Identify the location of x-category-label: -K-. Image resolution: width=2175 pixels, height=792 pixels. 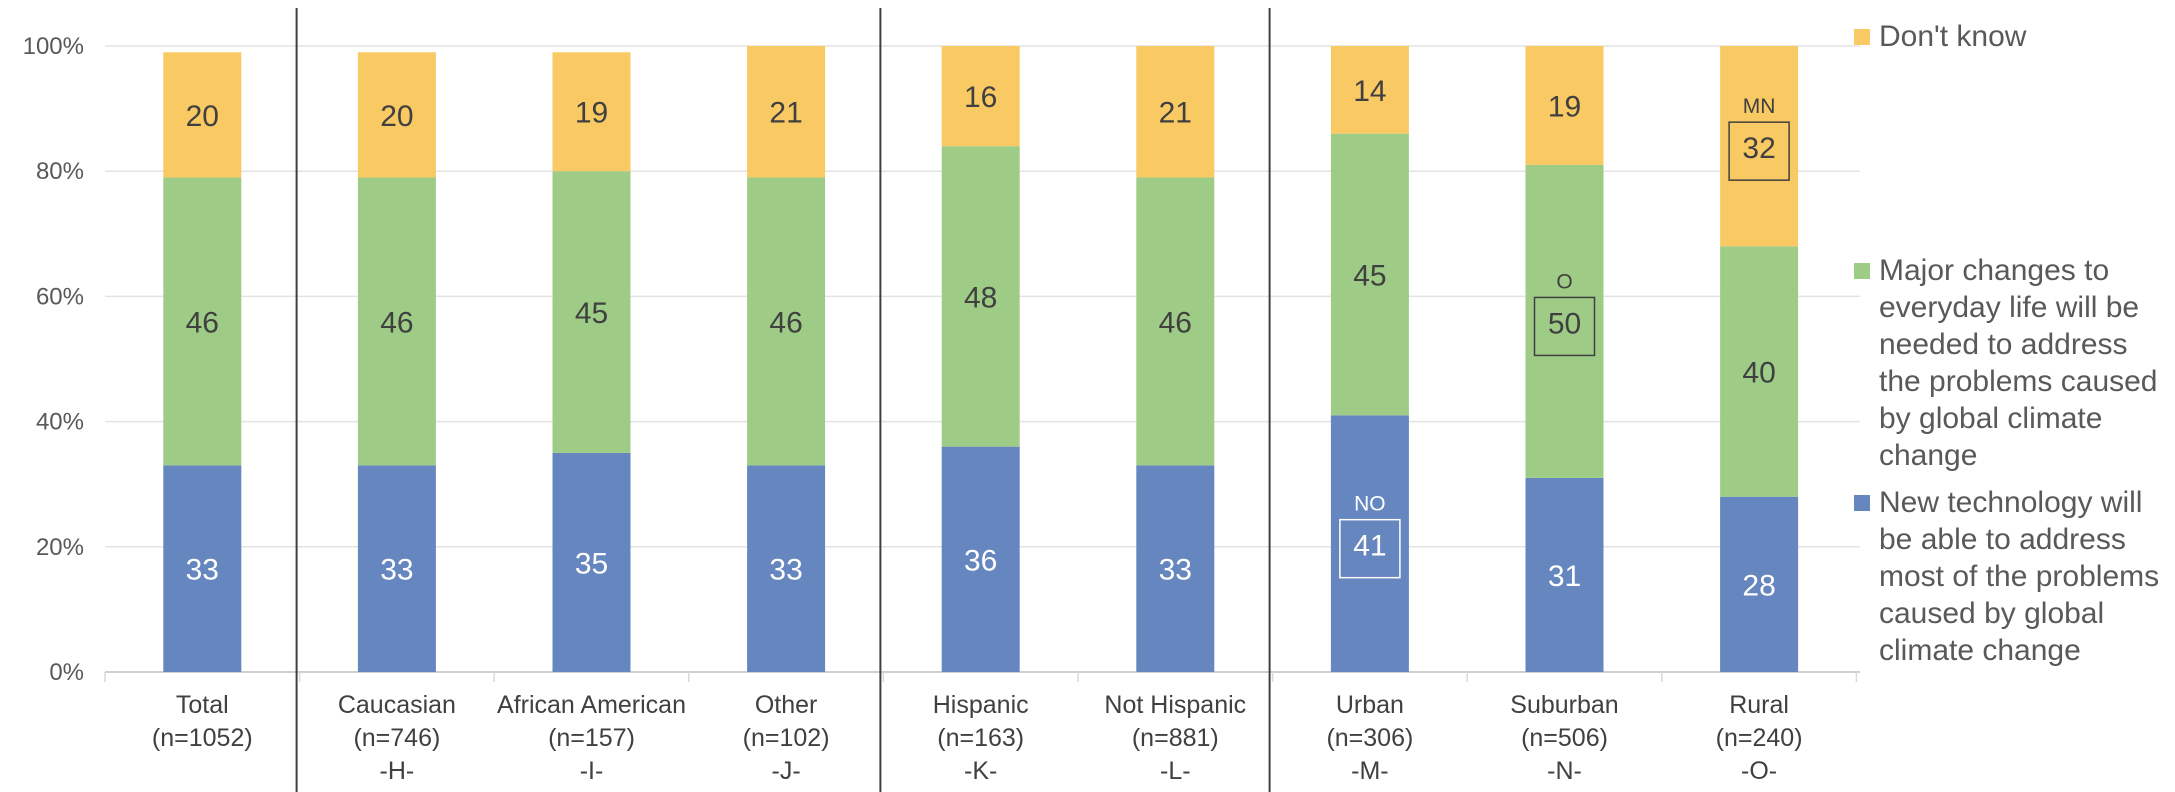
(980, 771).